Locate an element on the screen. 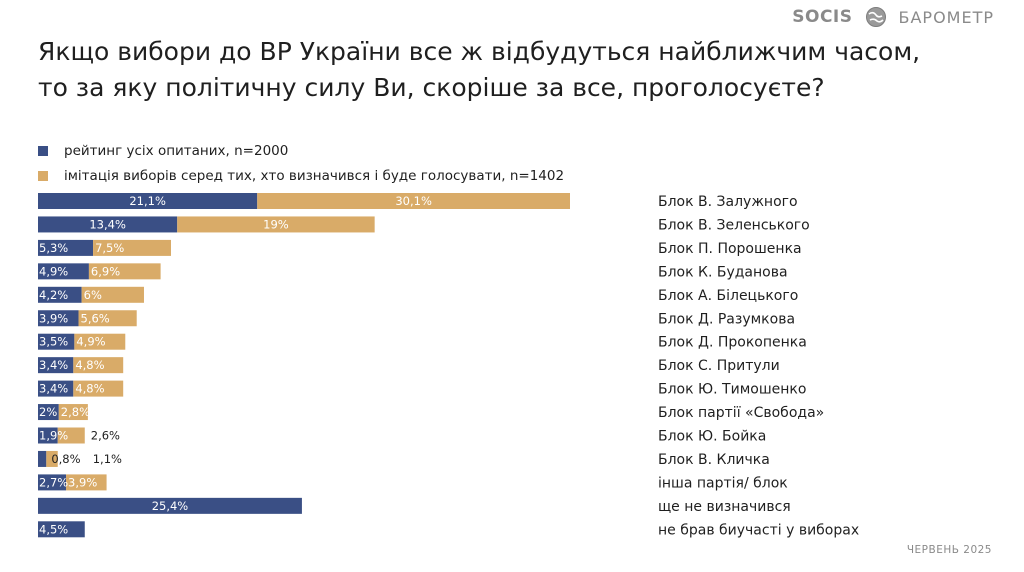 The image size is (1024, 572). value-label-series-2-6: 4,9% is located at coordinates (90, 342).